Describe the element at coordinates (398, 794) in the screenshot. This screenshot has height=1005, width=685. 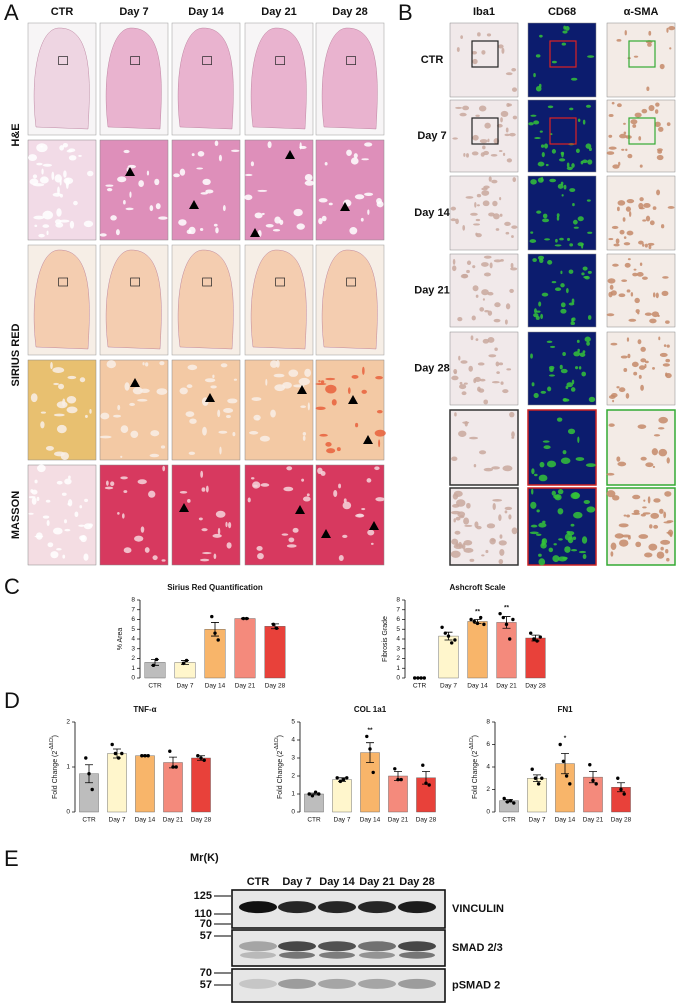
I see `bar` at that location.